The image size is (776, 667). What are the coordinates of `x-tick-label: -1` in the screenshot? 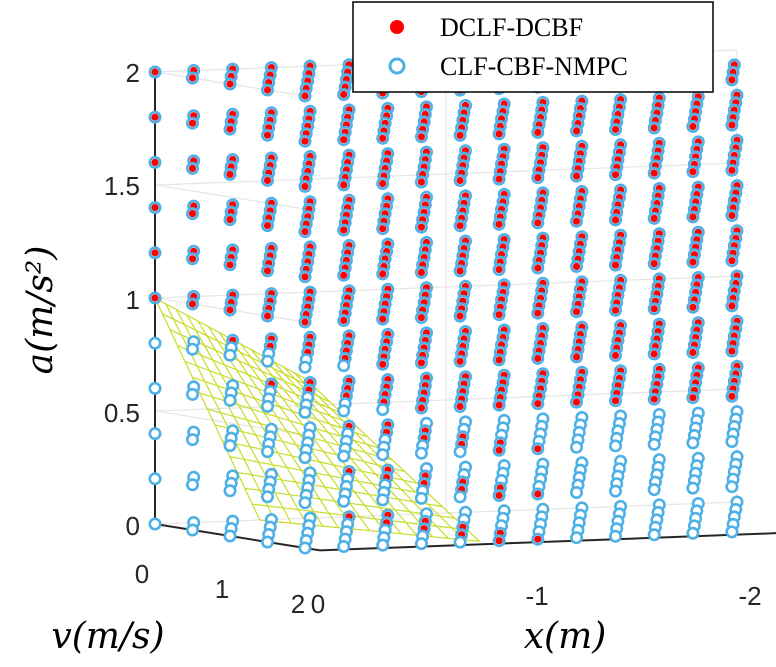 It's located at (536, 596).